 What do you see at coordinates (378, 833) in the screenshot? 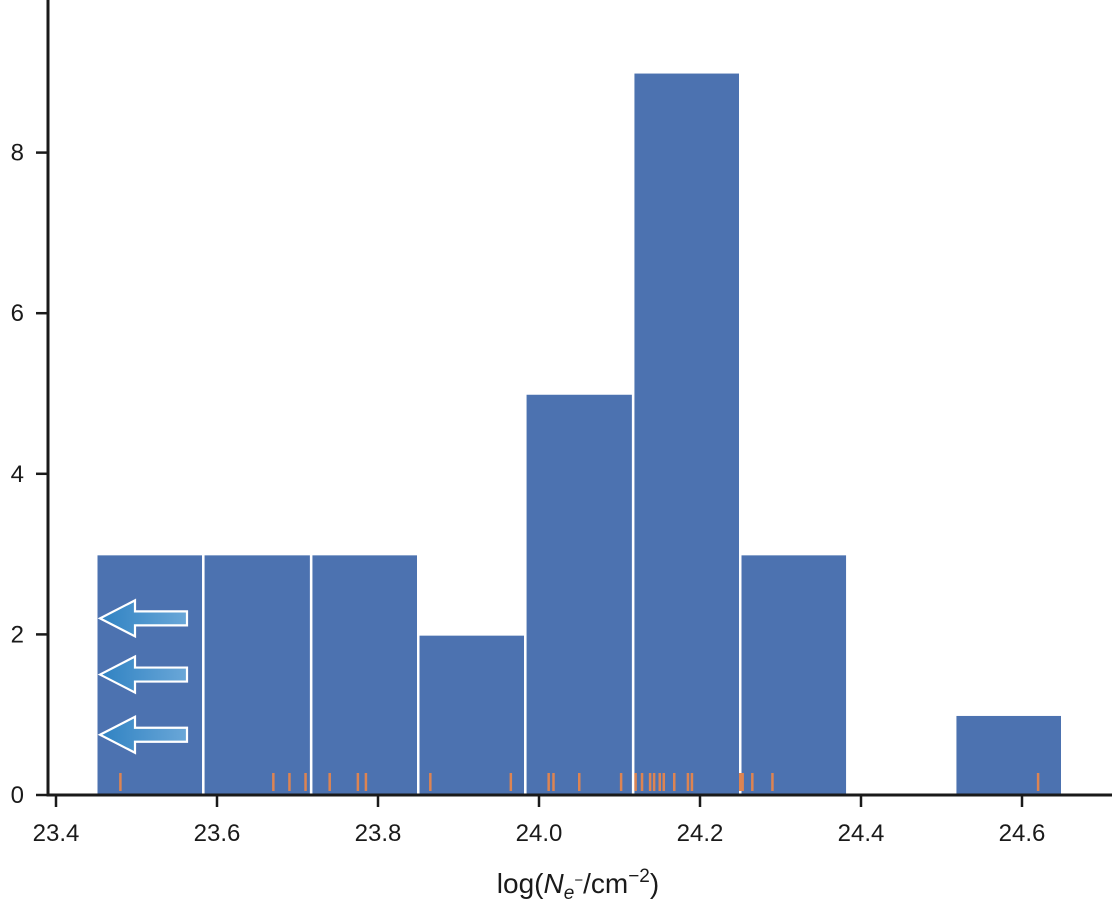
I see `x-tick-label: 23.8` at bounding box center [378, 833].